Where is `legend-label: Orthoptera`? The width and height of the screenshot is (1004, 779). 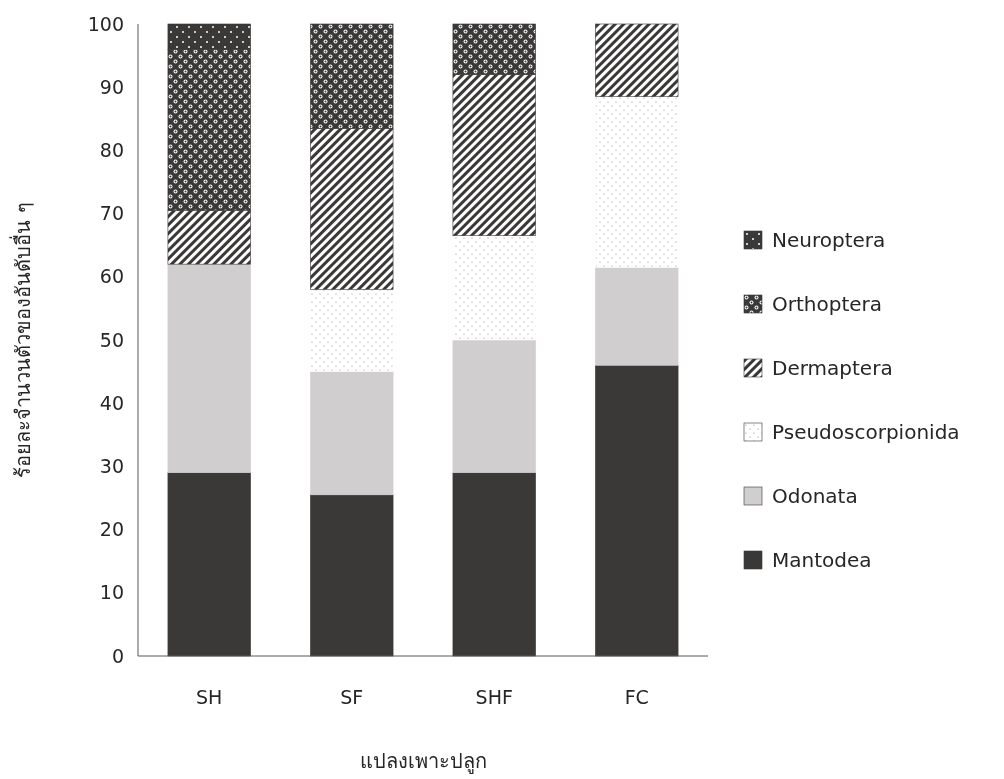
legend-label: Orthoptera is located at coordinates (827, 304).